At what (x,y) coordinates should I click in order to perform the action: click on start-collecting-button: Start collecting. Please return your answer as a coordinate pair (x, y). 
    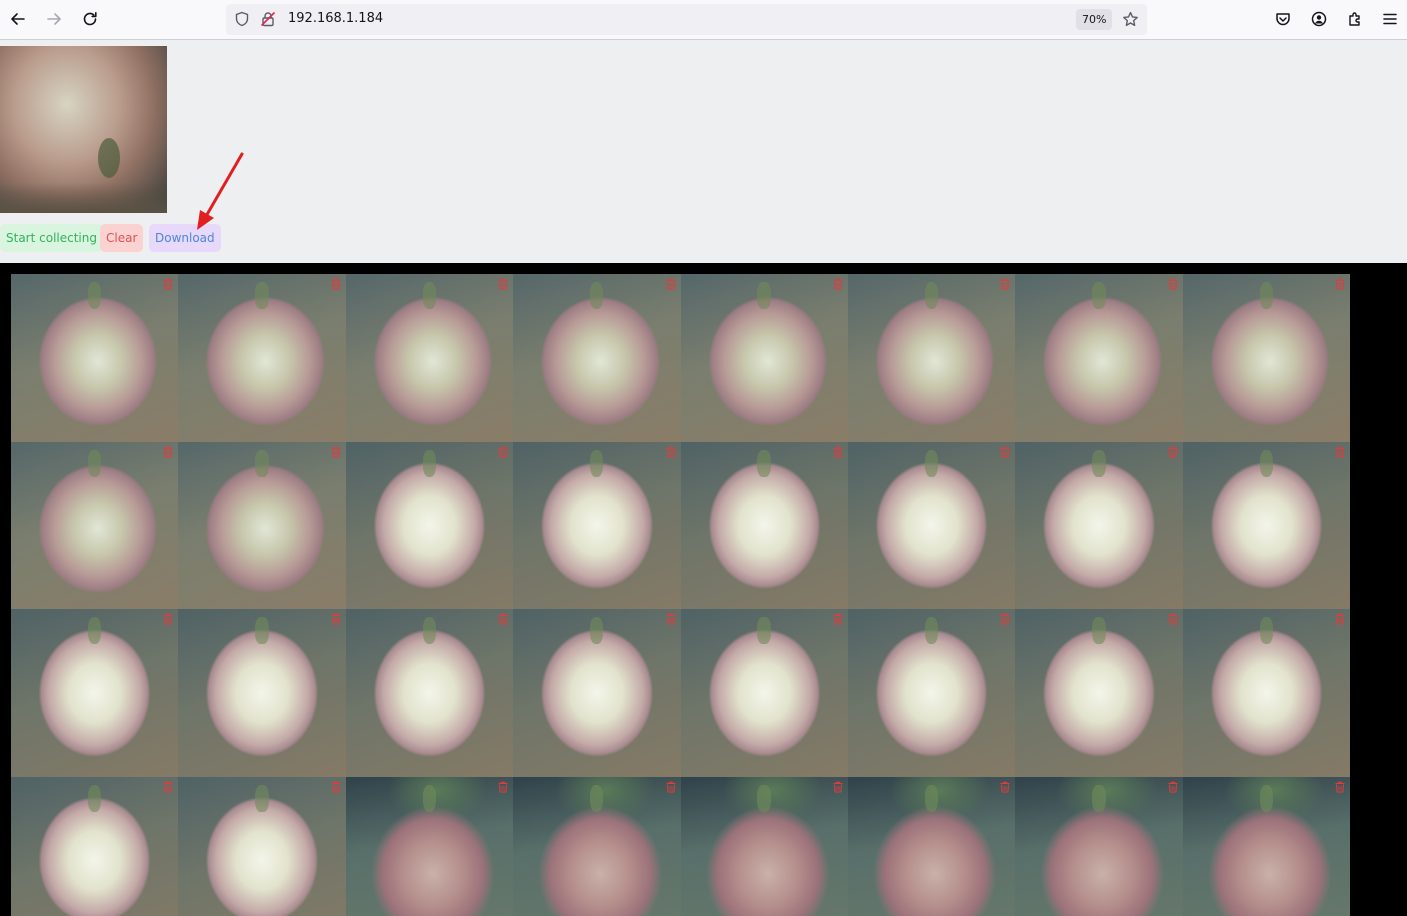
    Looking at the image, I should click on (51, 238).